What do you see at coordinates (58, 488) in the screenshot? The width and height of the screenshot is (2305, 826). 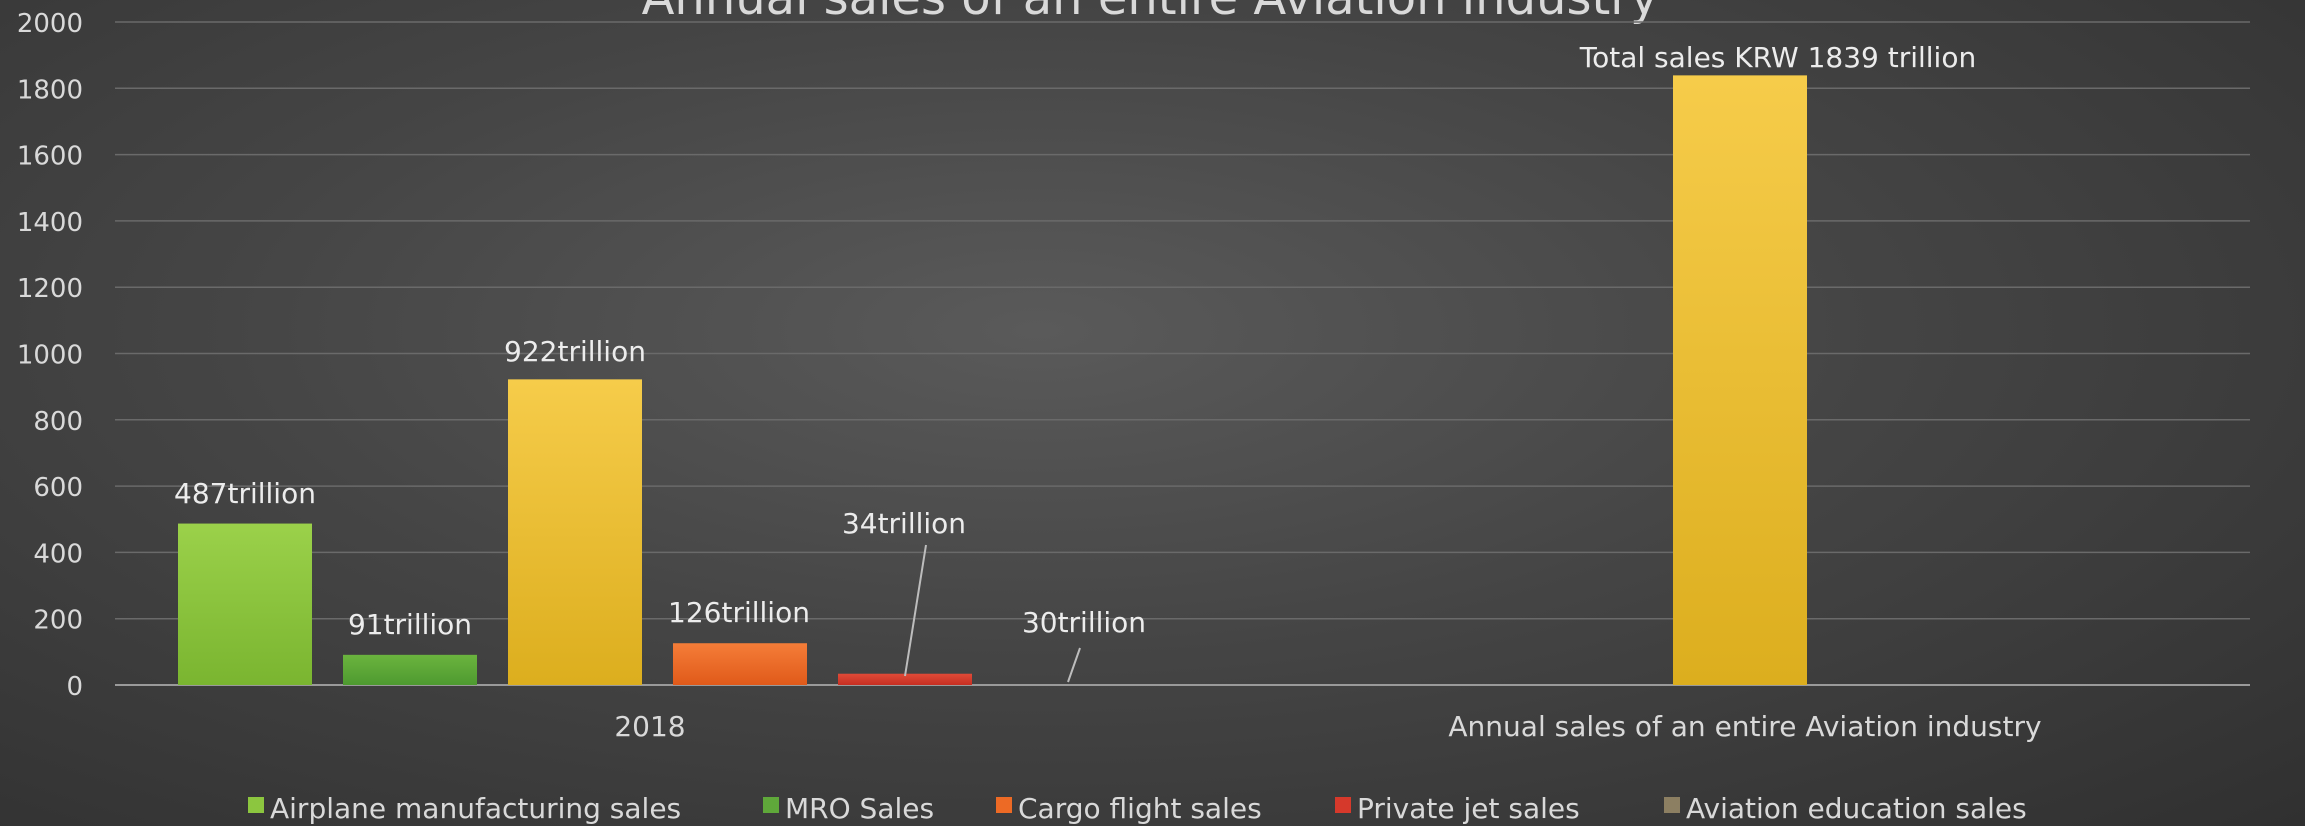 I see `y-tick-label: 600` at bounding box center [58, 488].